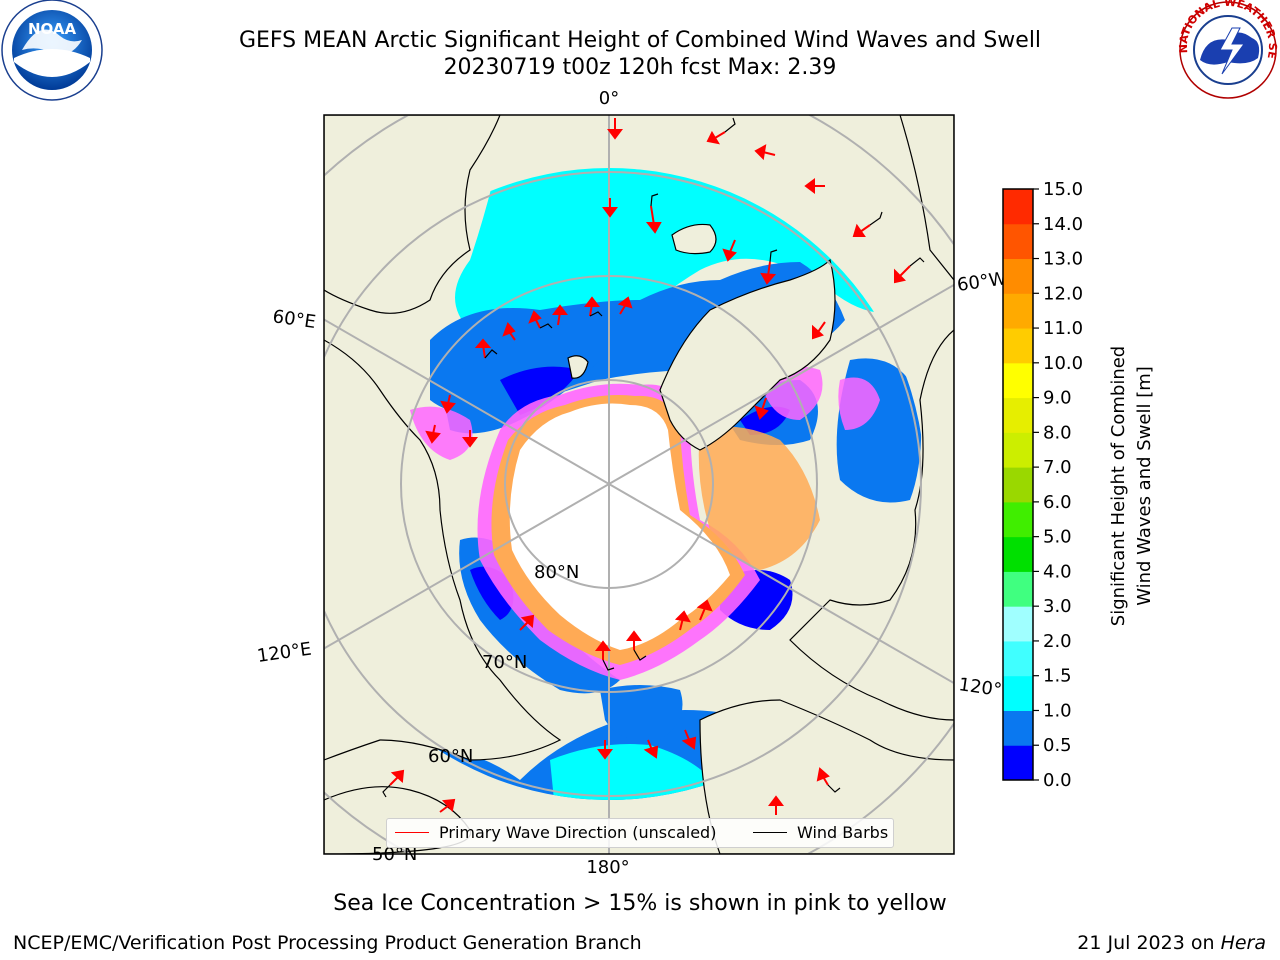  Describe the element at coordinates (52, 50) in the screenshot. I see `noaa-logo: NOAA` at that location.